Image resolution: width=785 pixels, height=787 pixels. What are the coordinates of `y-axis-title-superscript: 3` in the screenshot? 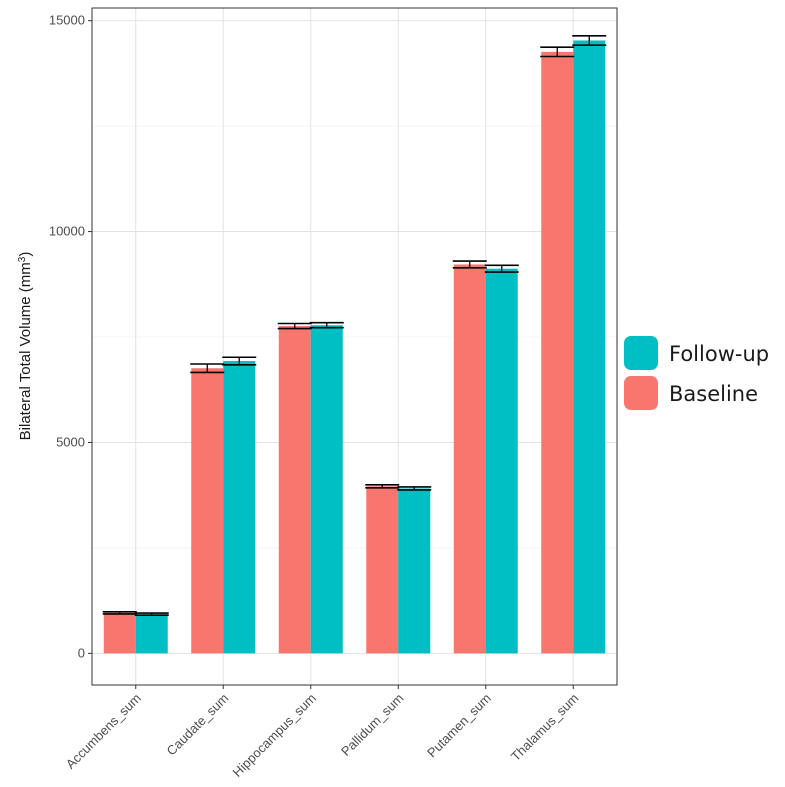 It's located at (22, 259).